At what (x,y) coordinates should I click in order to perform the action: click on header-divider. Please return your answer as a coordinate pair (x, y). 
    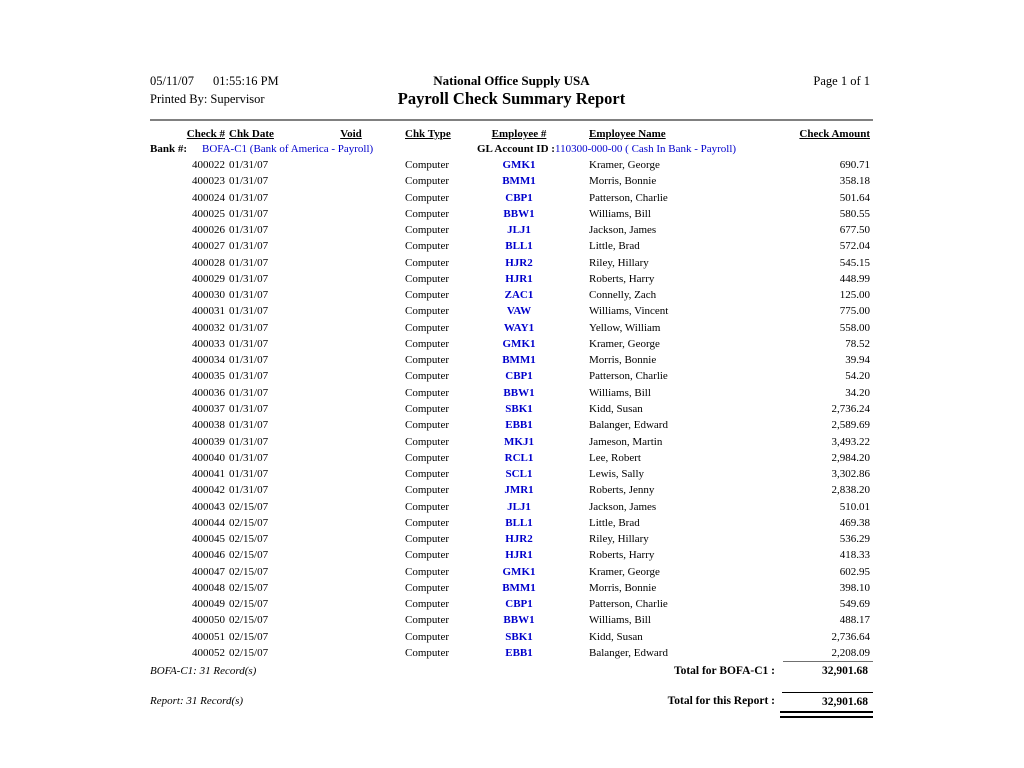
    Looking at the image, I should click on (511, 120).